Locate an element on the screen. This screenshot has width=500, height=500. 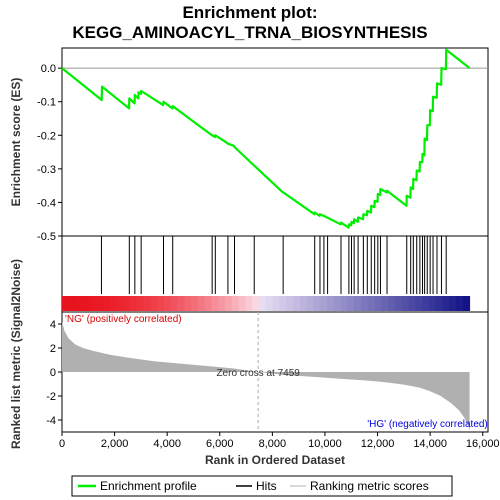
ranking-color-bar is located at coordinates (266, 303).